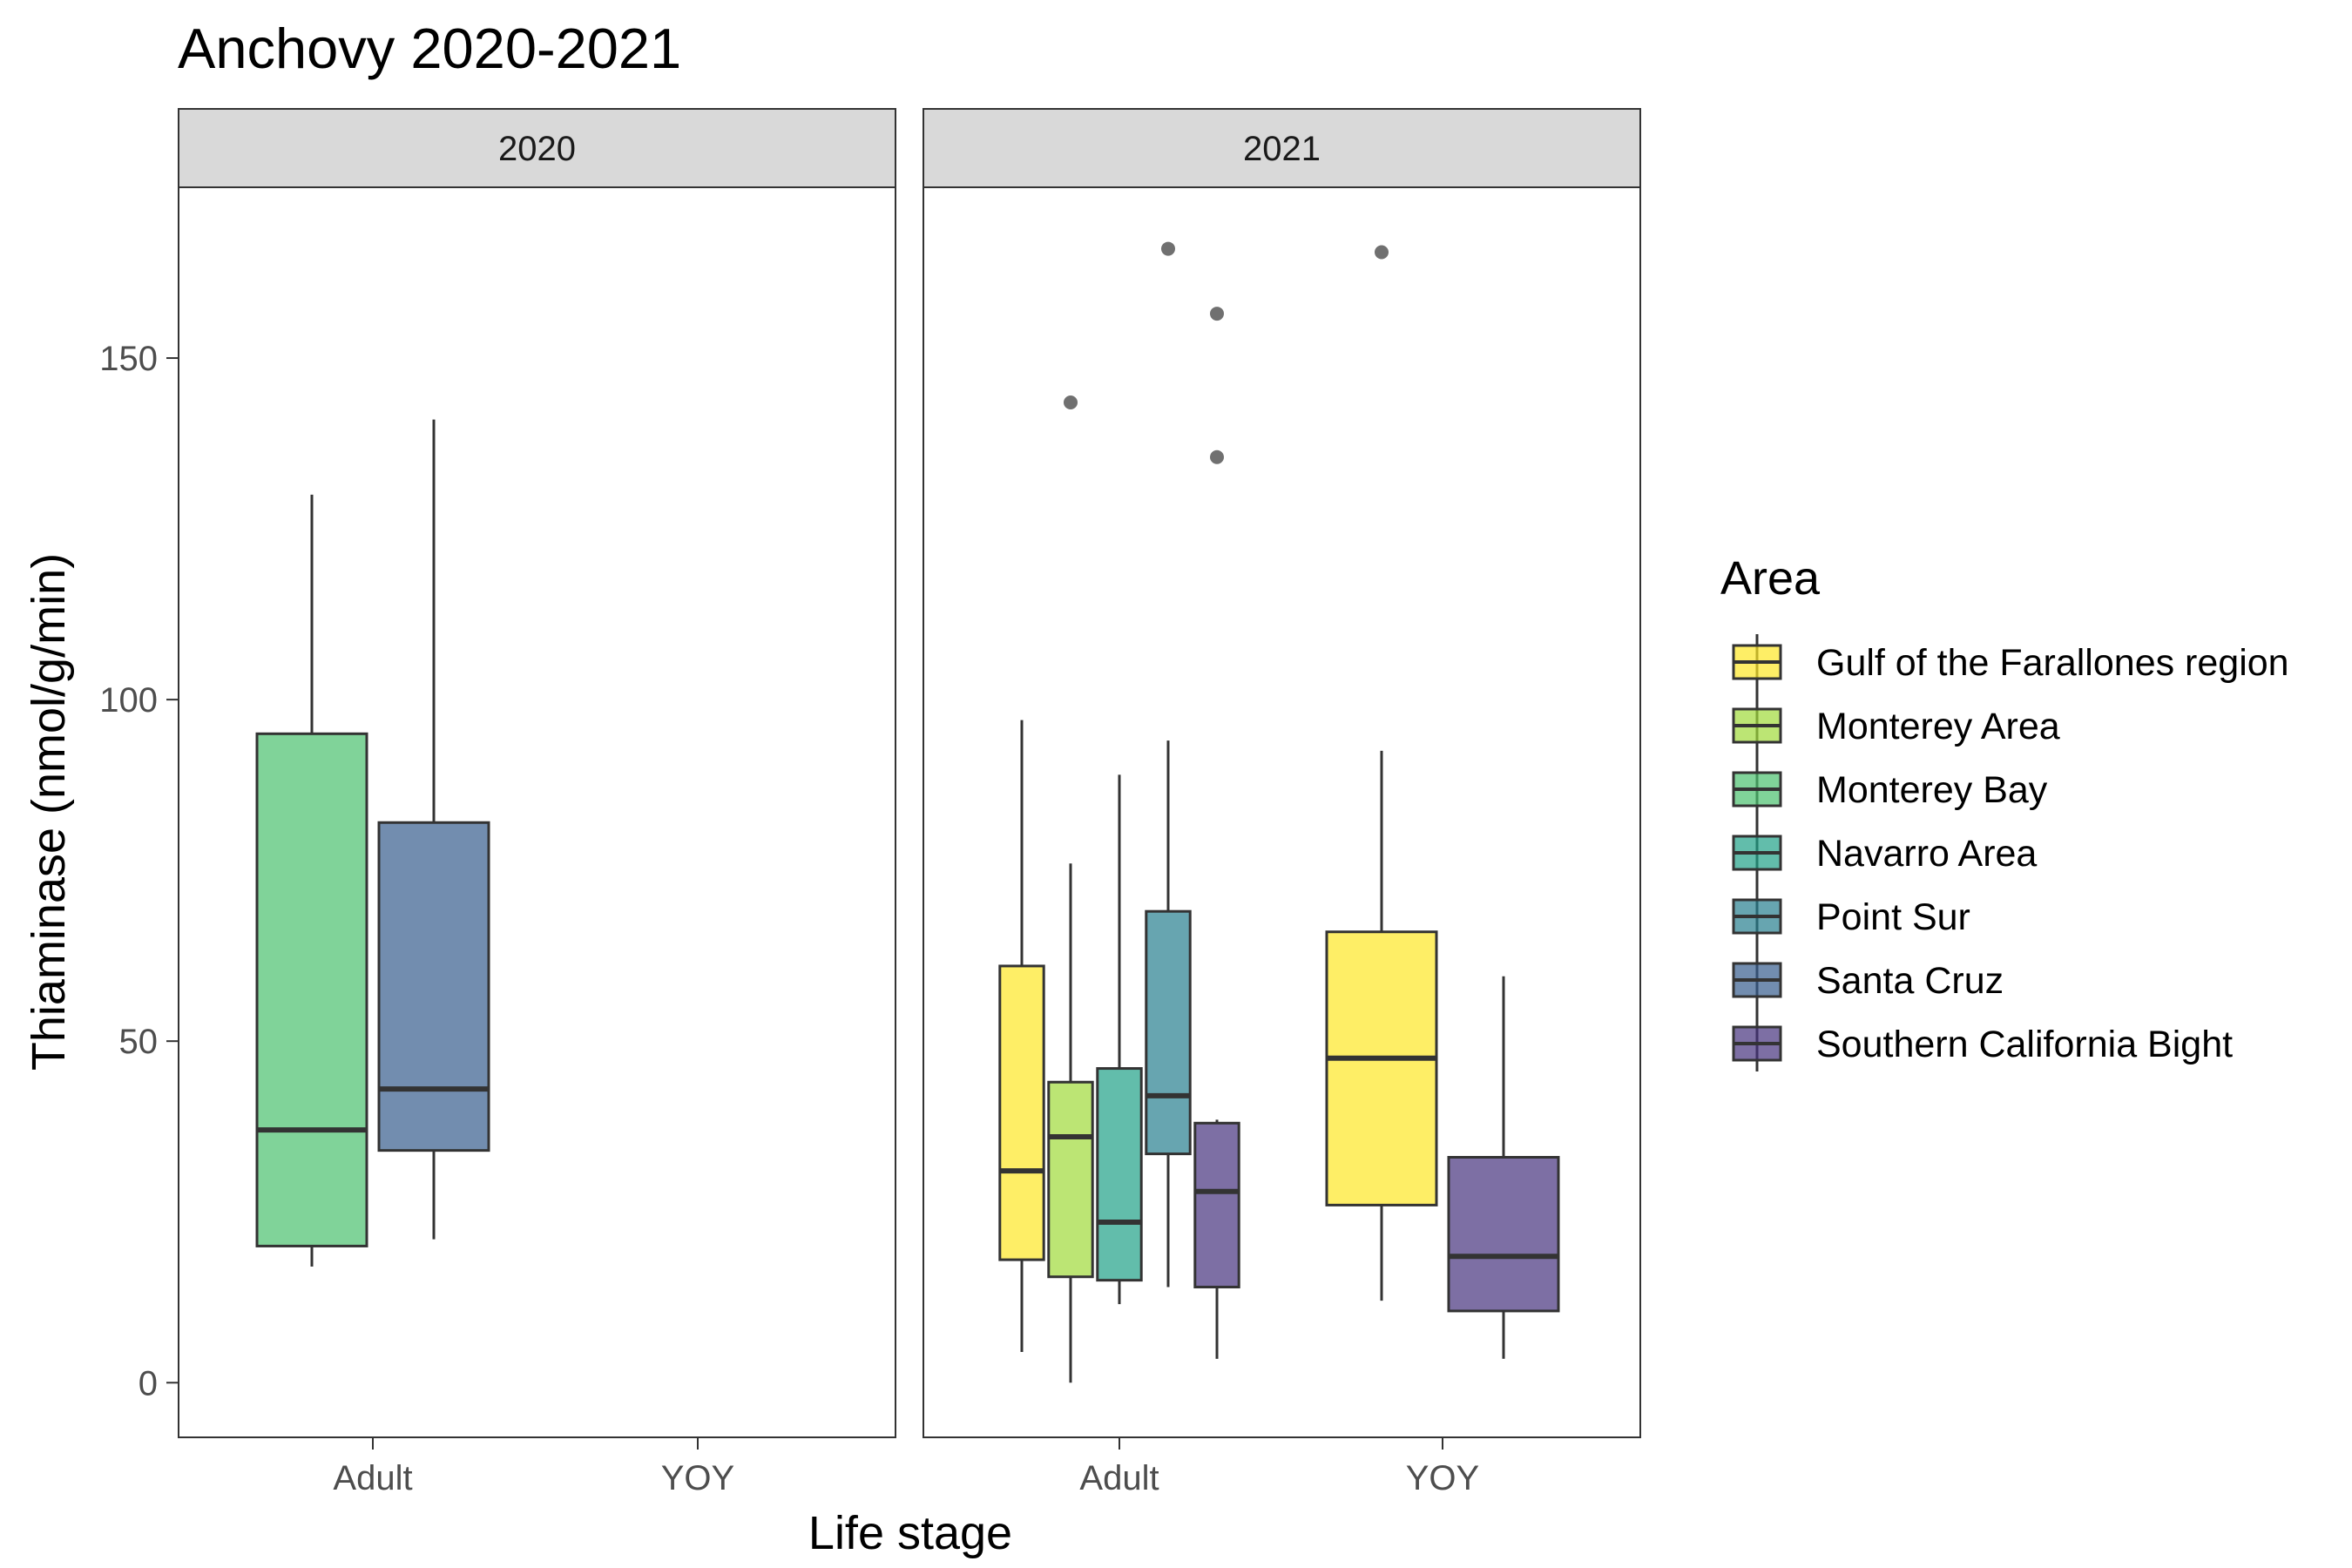 This screenshot has height=1568, width=2352. What do you see at coordinates (1381, 773) in the screenshot?
I see `box-yoy-gulf-of-the-farallones-region` at bounding box center [1381, 773].